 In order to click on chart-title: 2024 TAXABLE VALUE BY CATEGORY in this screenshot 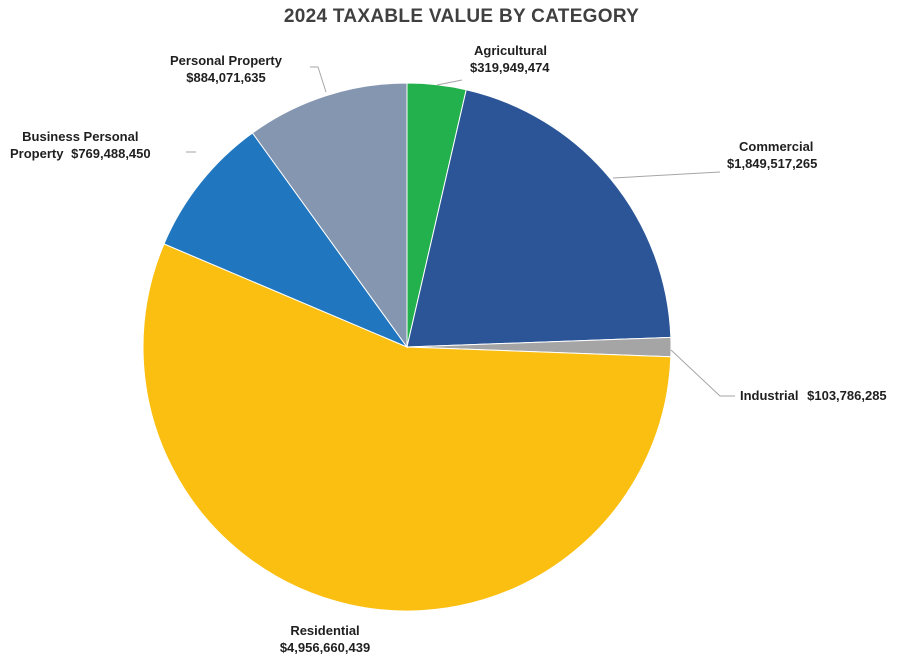, I will do `click(461, 16)`.